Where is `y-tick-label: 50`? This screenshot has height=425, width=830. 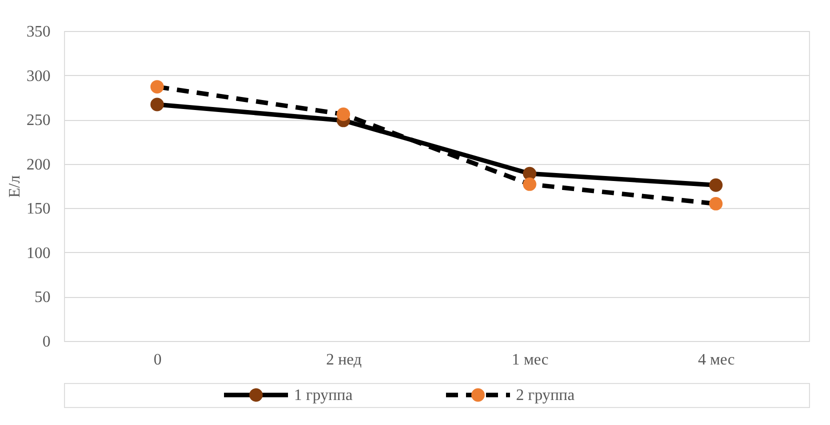 y-tick-label: 50 is located at coordinates (42, 297).